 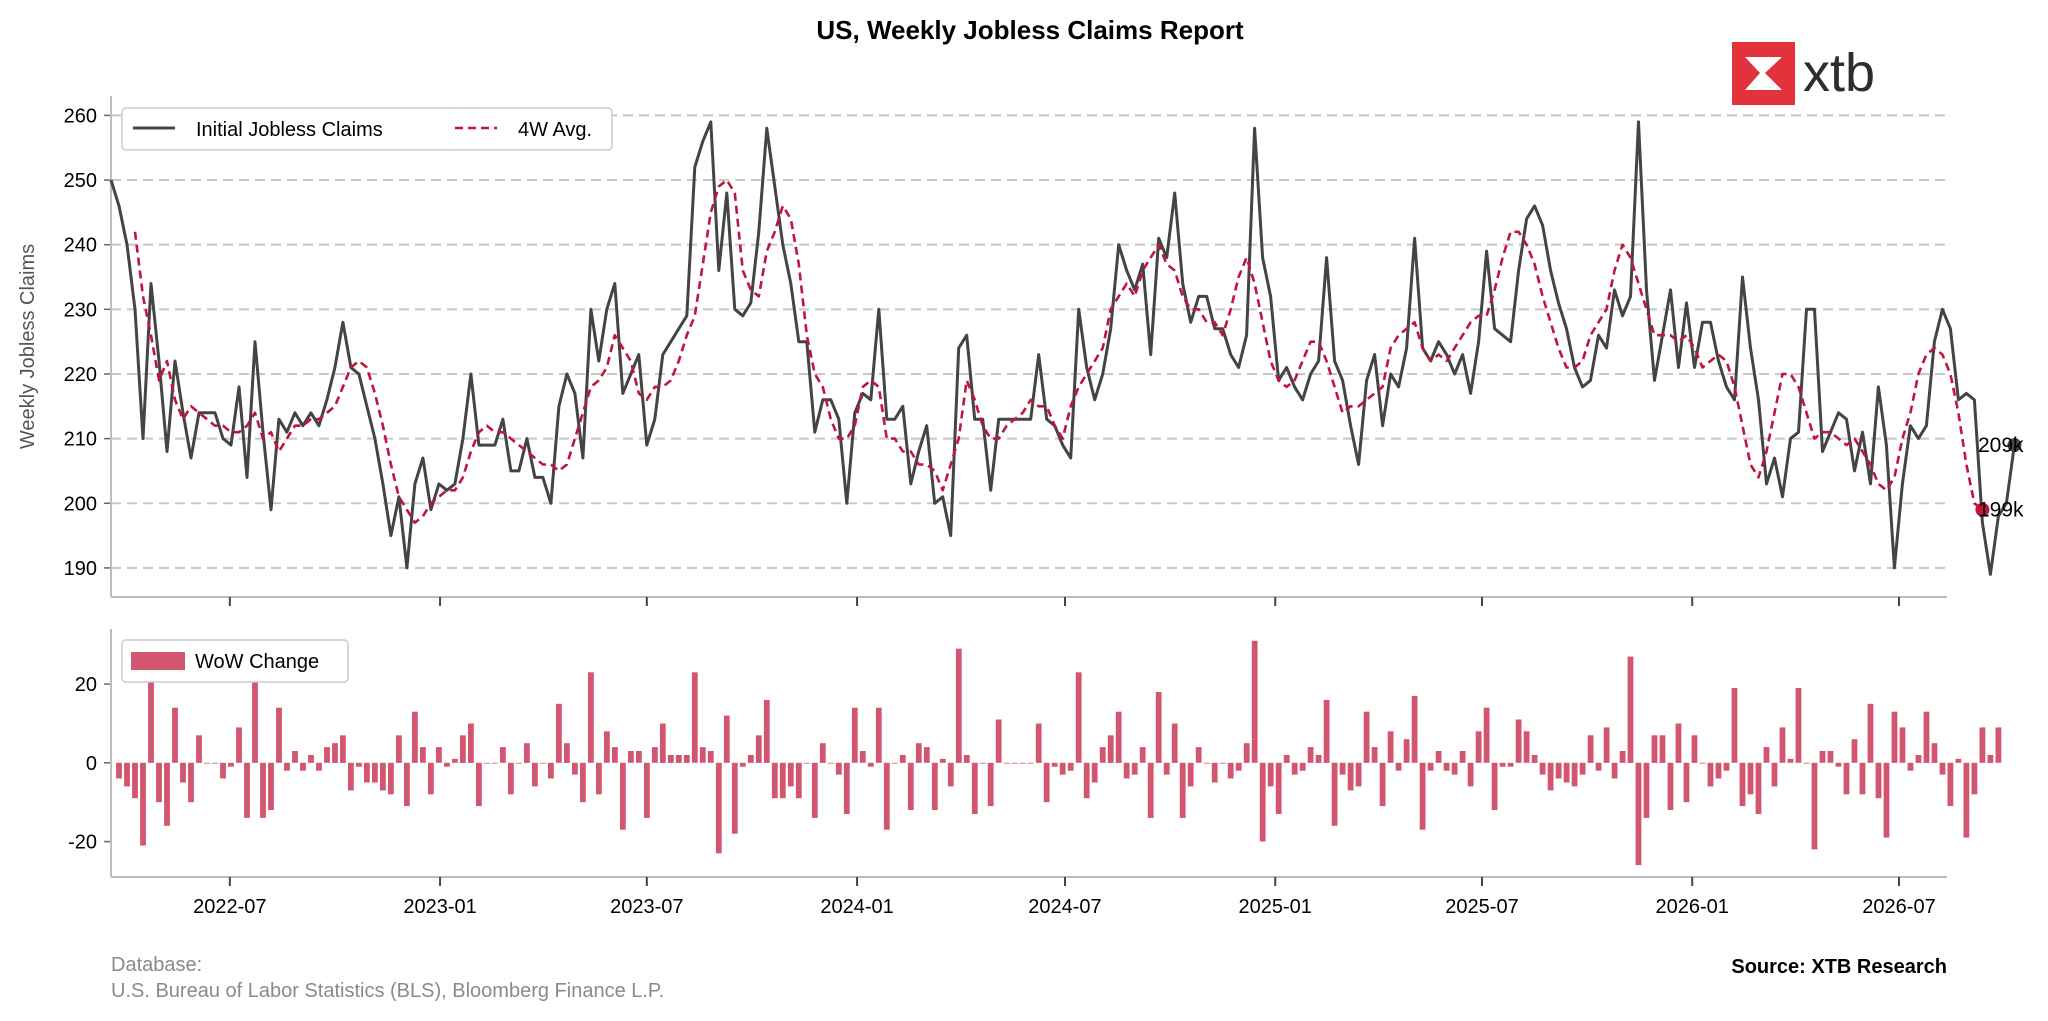 I want to click on legend-box, so click(x=235, y=661).